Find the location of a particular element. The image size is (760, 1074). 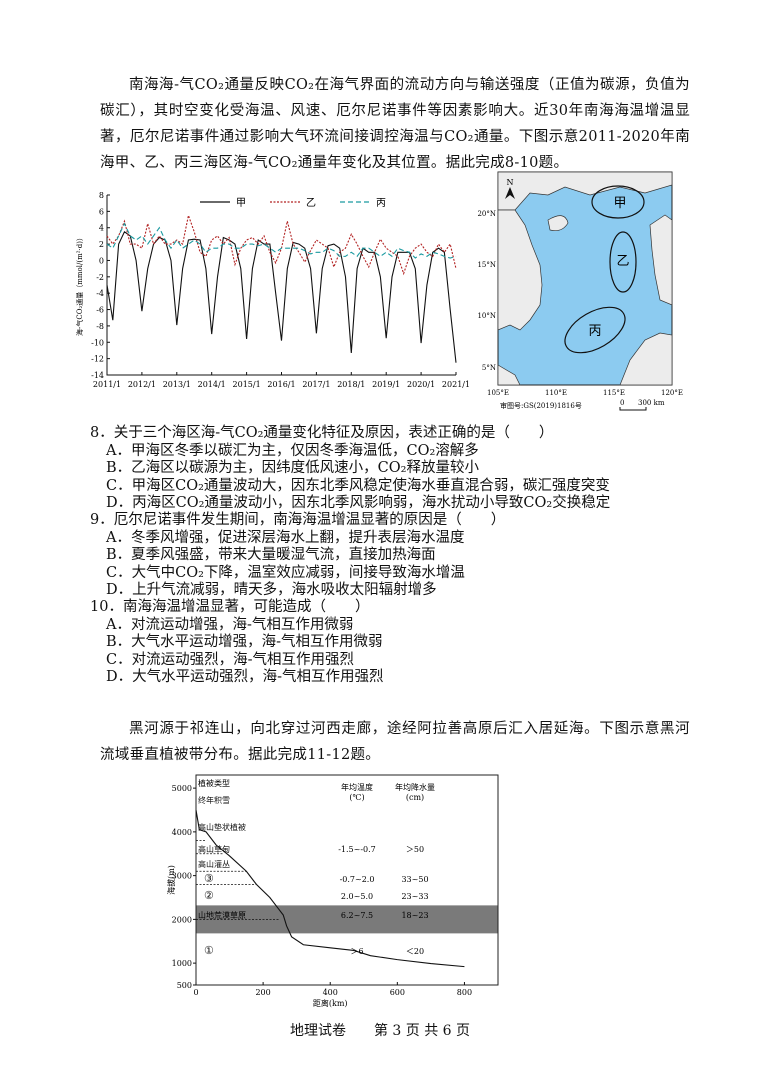

zone-name: 山地荒漠草原 is located at coordinates (222, 915).